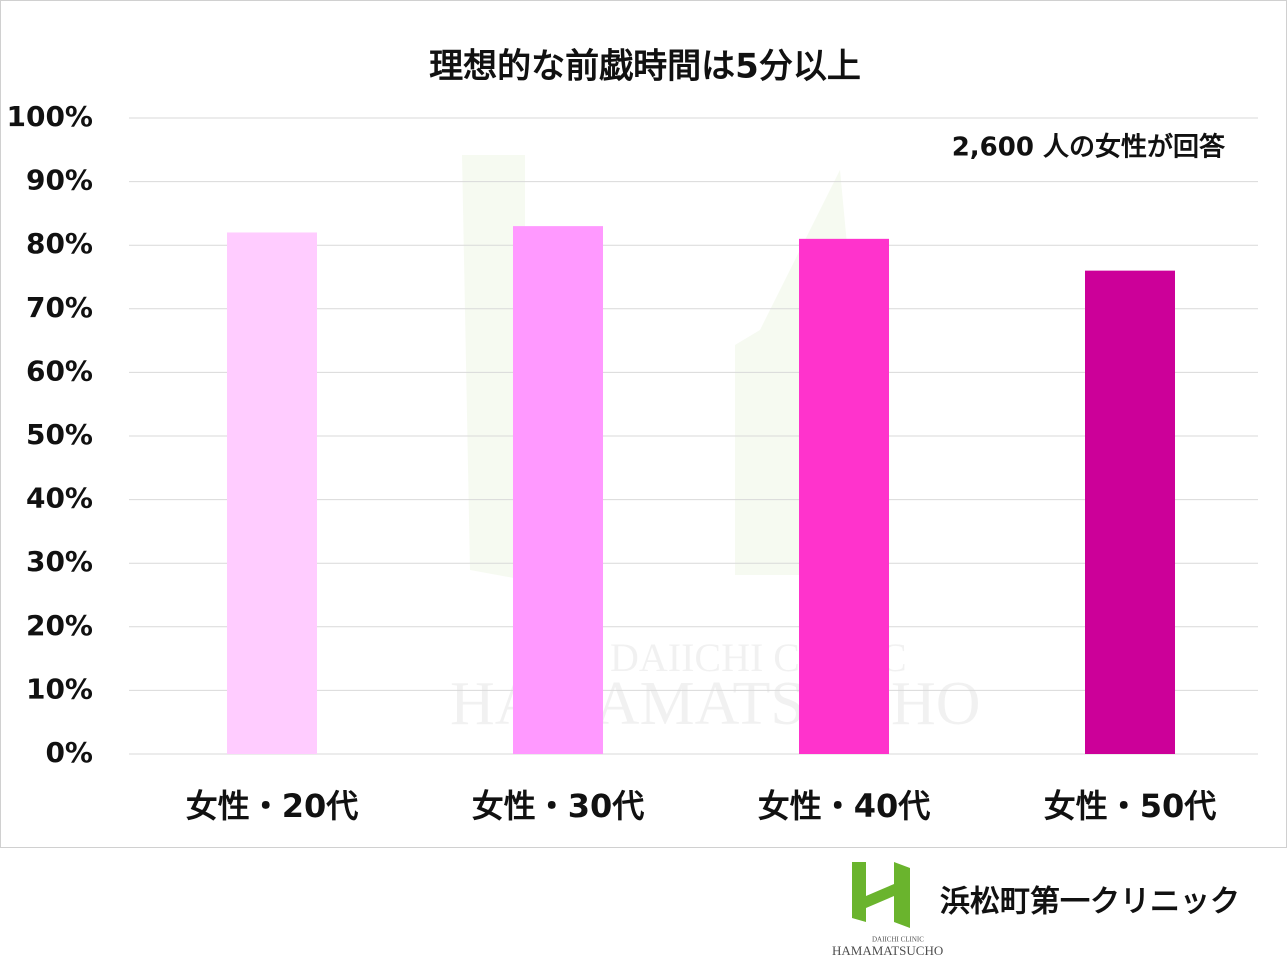 The image size is (1288, 966). Describe the element at coordinates (69, 752) in the screenshot. I see `y-tick-label: 0%` at that location.